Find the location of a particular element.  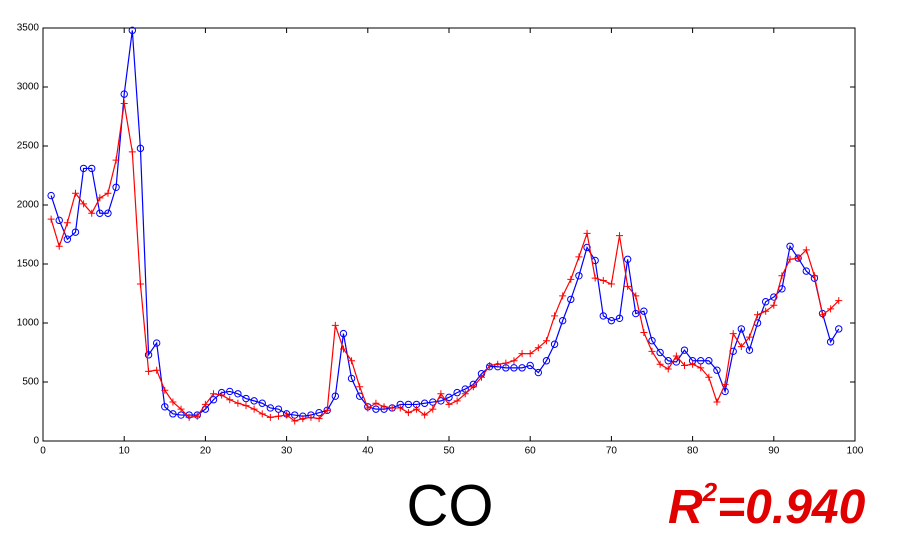

annotation-sup: 2 is located at coordinates (710, 492).